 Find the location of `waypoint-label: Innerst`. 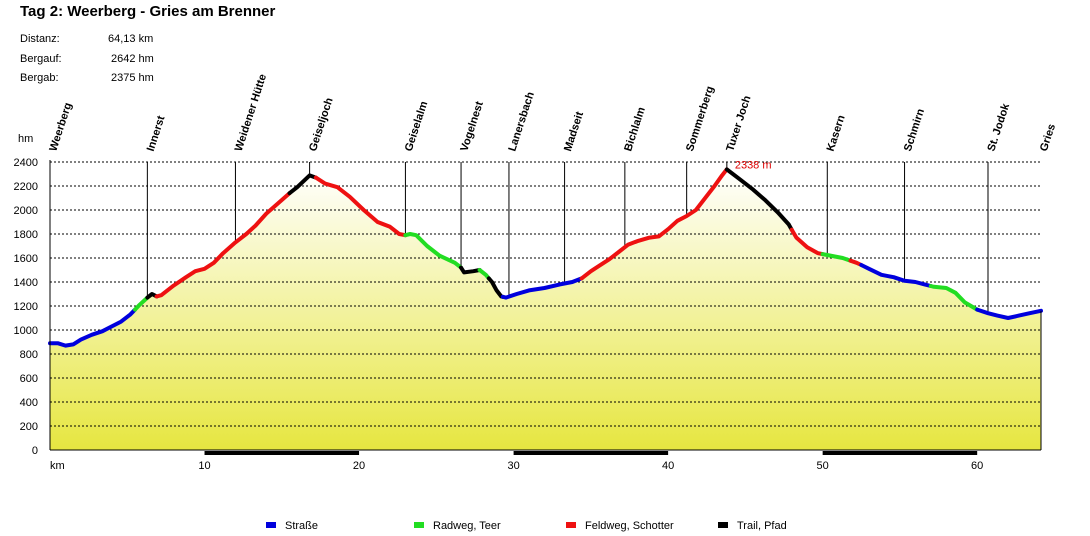

waypoint-label: Innerst is located at coordinates (156, 133).